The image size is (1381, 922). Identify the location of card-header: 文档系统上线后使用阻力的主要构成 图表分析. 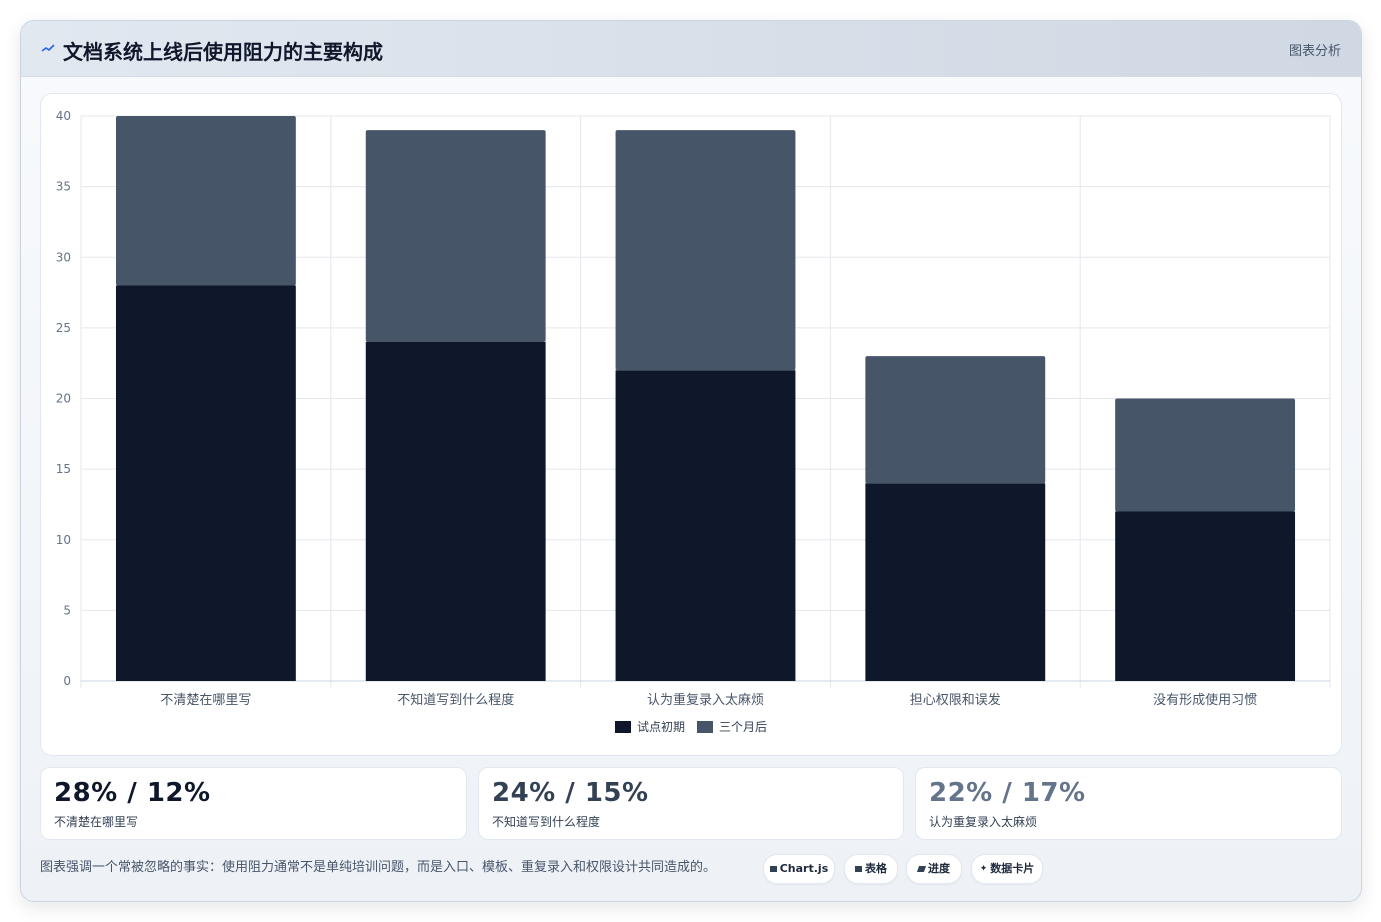
(691, 49).